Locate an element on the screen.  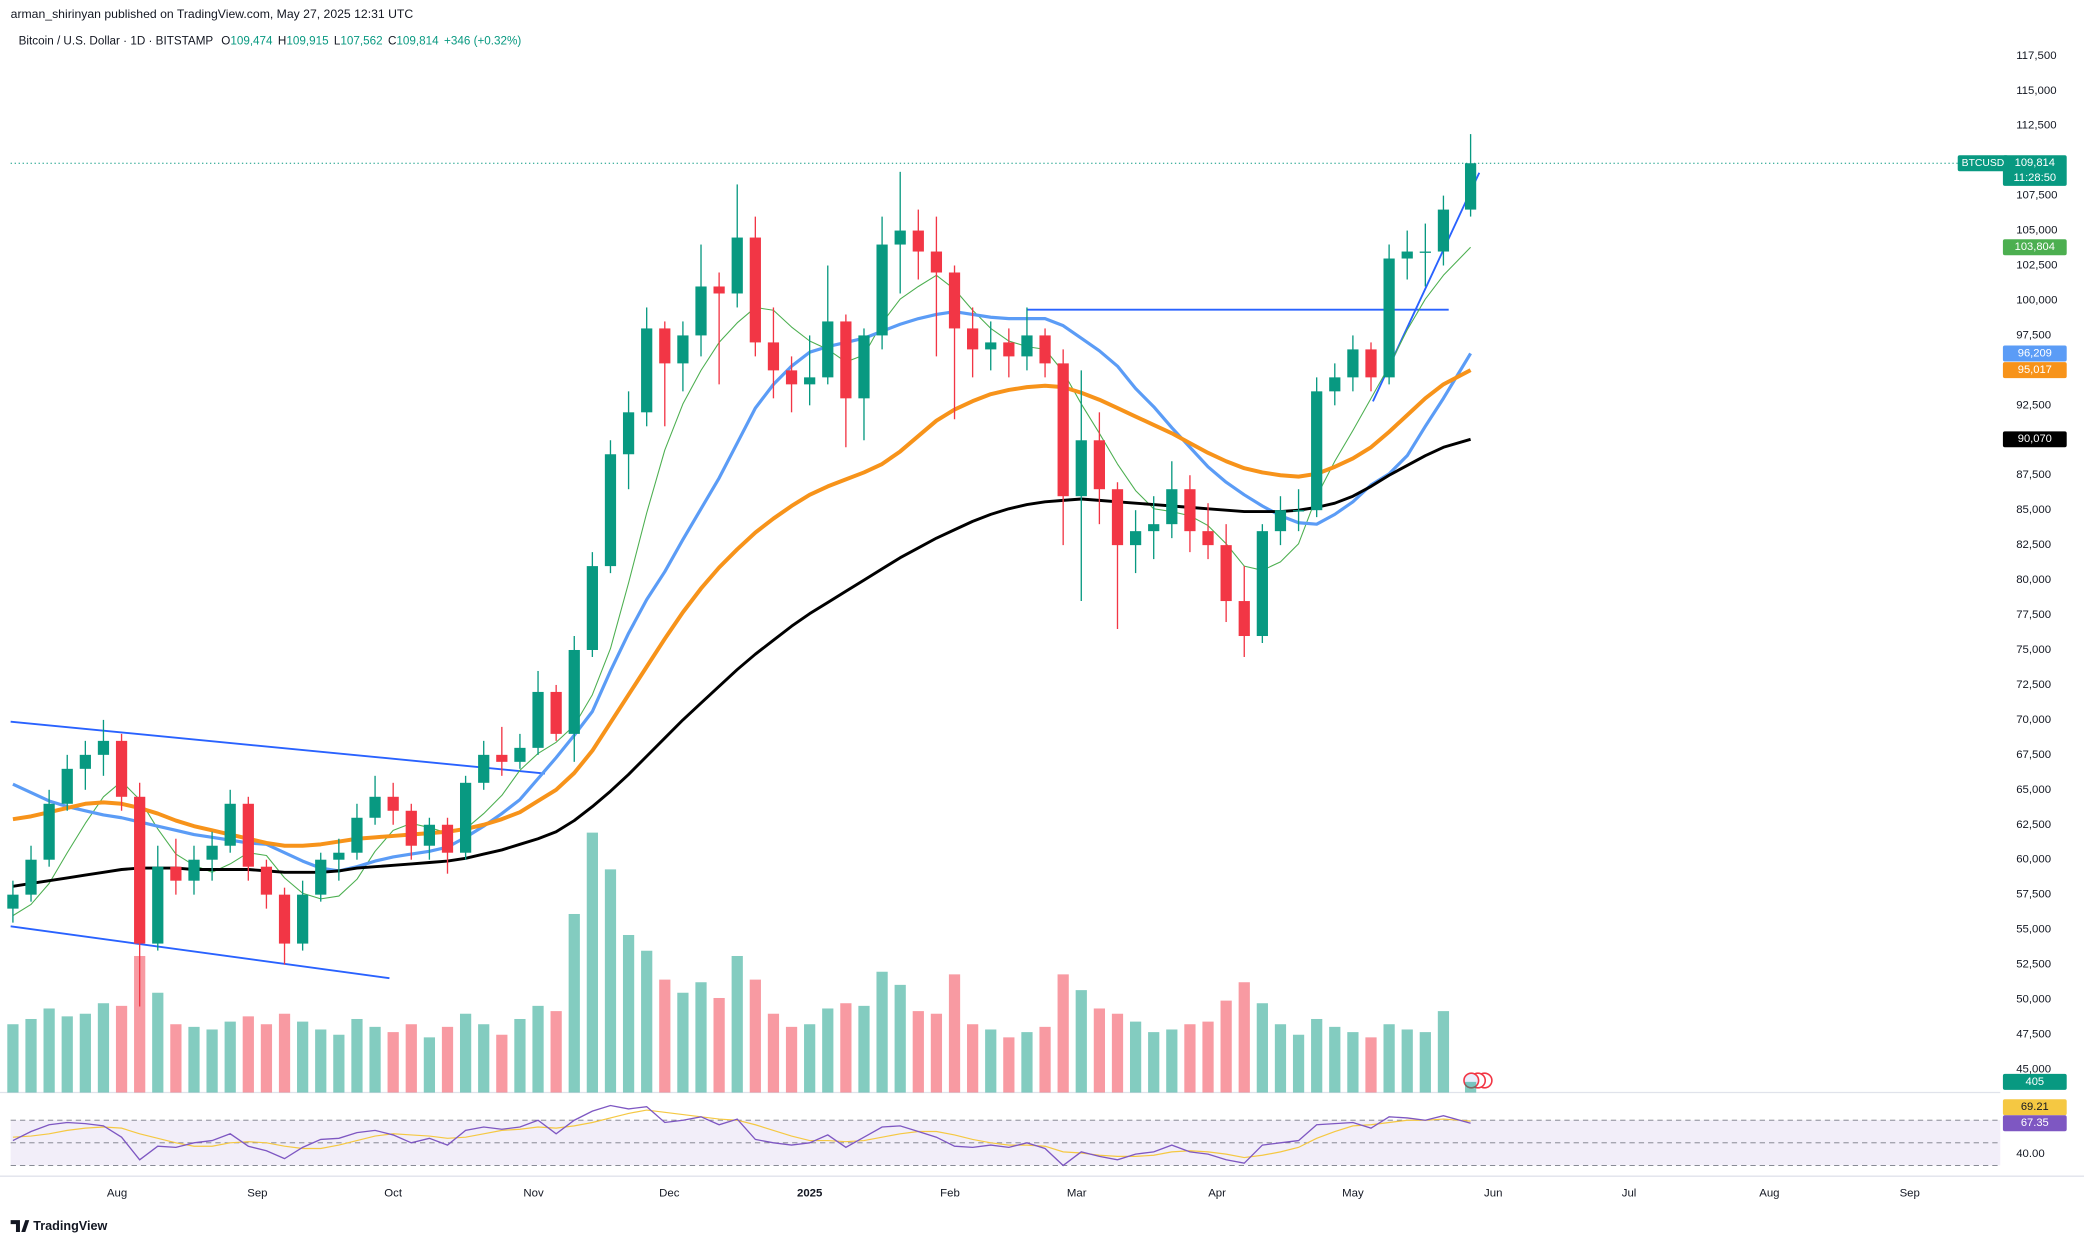
y-tick-label: 67,500 is located at coordinates (2033, 755).